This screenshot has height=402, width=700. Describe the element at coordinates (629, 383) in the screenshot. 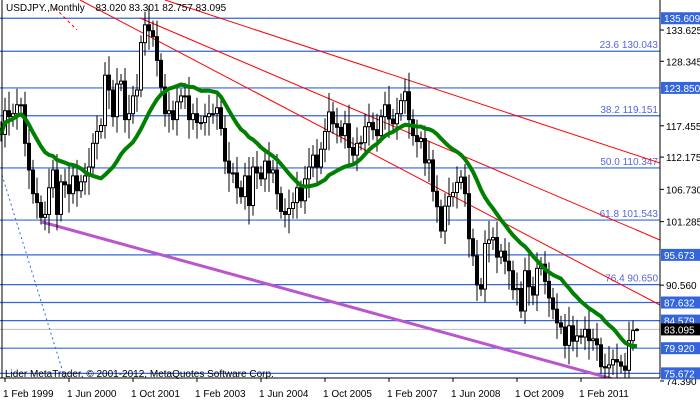

I see `fibonacci-label: 100.0 73.042` at that location.